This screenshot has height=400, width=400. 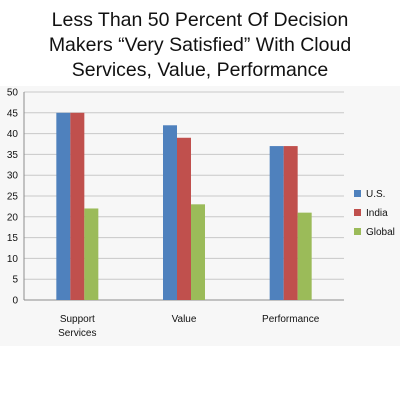 What do you see at coordinates (375, 194) in the screenshot?
I see `legend-label: U.S.` at bounding box center [375, 194].